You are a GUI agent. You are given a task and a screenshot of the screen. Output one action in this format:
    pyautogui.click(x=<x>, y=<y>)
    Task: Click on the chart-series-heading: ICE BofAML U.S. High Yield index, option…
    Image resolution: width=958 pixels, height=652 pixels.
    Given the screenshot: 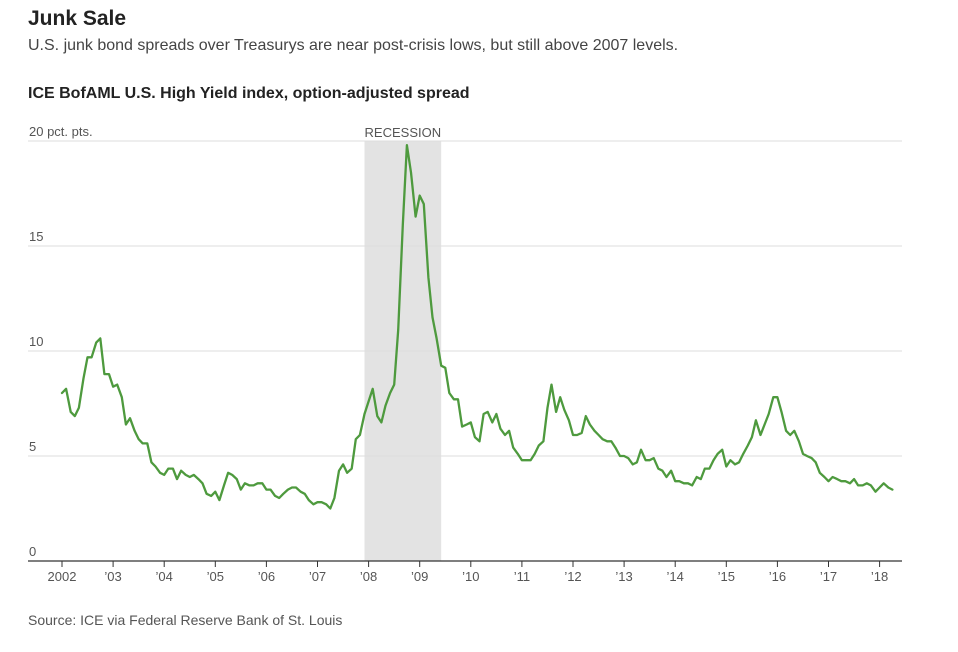 What is the action you would take?
    pyautogui.click(x=249, y=93)
    